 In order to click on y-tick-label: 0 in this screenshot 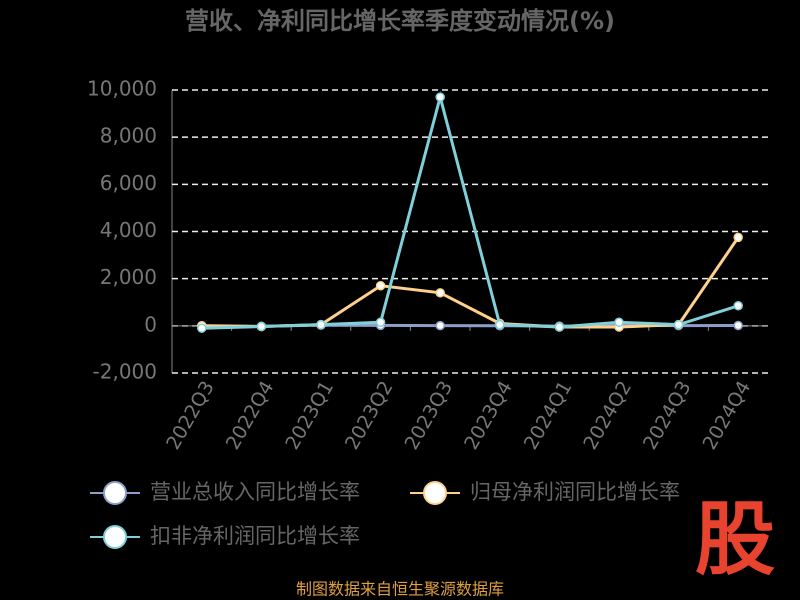, I will do `click(150, 324)`.